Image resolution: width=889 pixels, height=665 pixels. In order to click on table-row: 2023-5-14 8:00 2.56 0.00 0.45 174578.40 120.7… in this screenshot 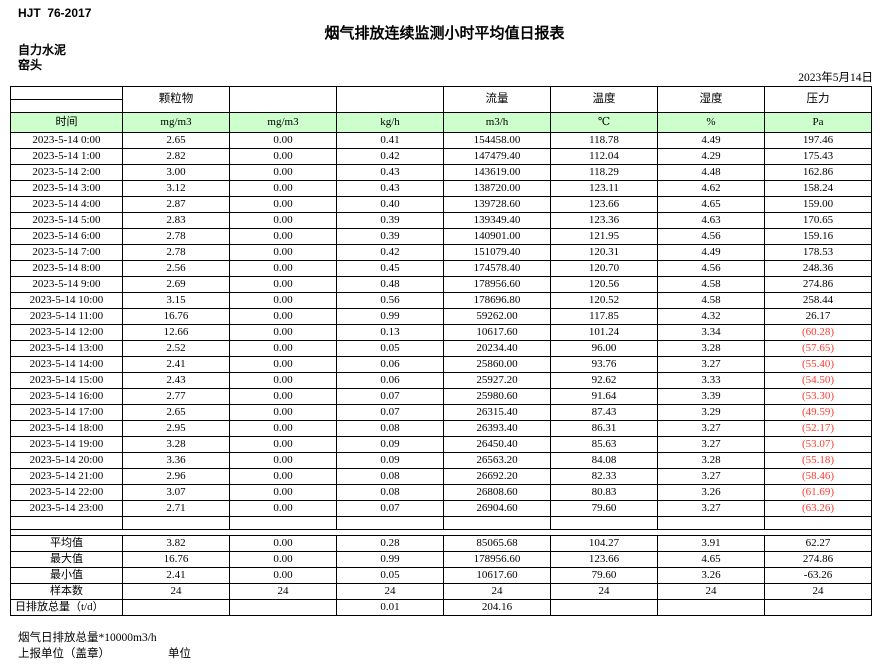, I will do `click(441, 268)`.